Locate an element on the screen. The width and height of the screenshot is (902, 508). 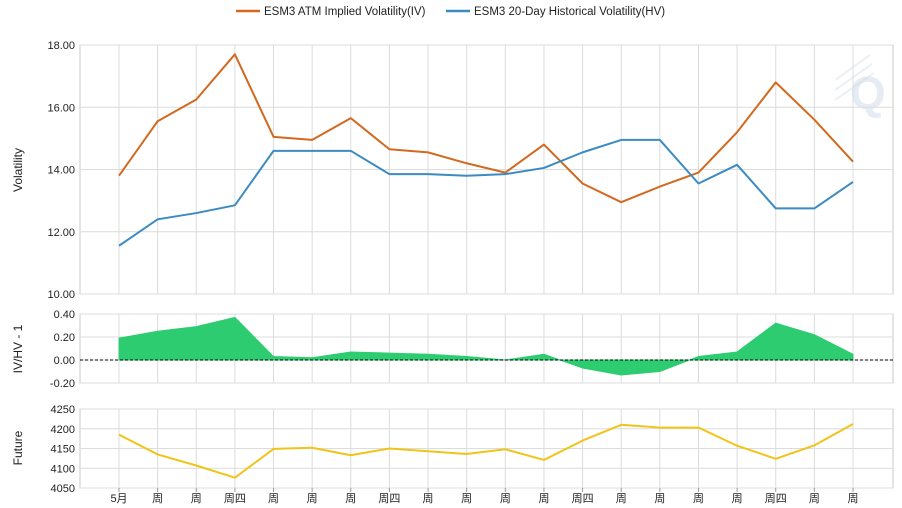
y-tick-label: 4200 is located at coordinates (63, 430).